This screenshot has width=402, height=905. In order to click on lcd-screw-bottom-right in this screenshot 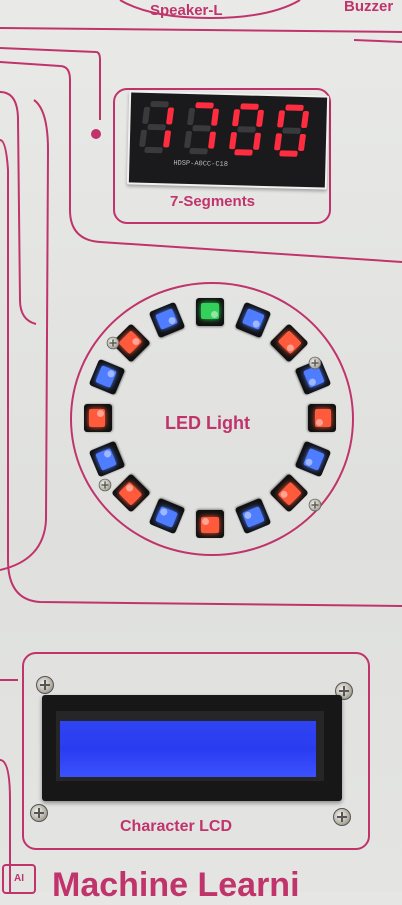, I will do `click(342, 817)`.